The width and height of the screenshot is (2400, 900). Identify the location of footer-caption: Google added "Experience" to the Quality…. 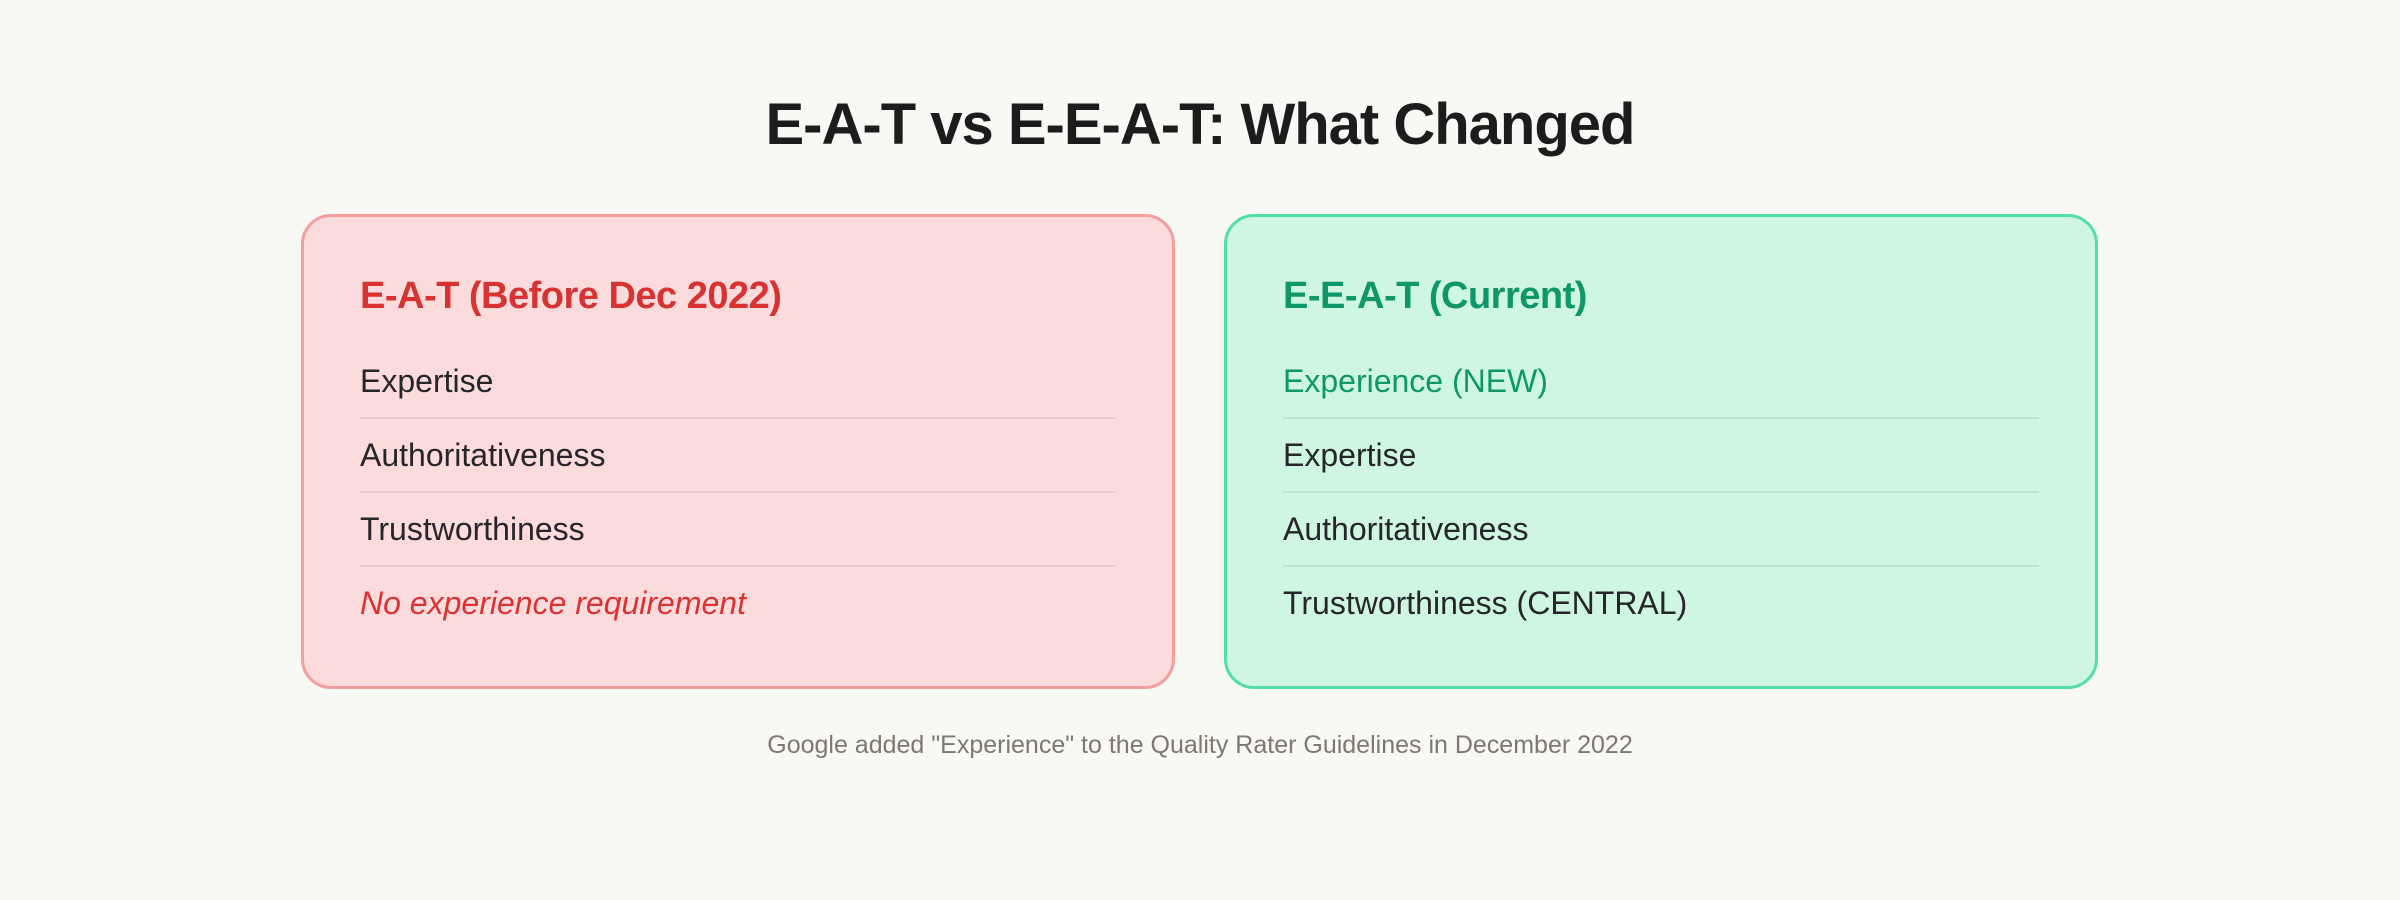
(1200, 745).